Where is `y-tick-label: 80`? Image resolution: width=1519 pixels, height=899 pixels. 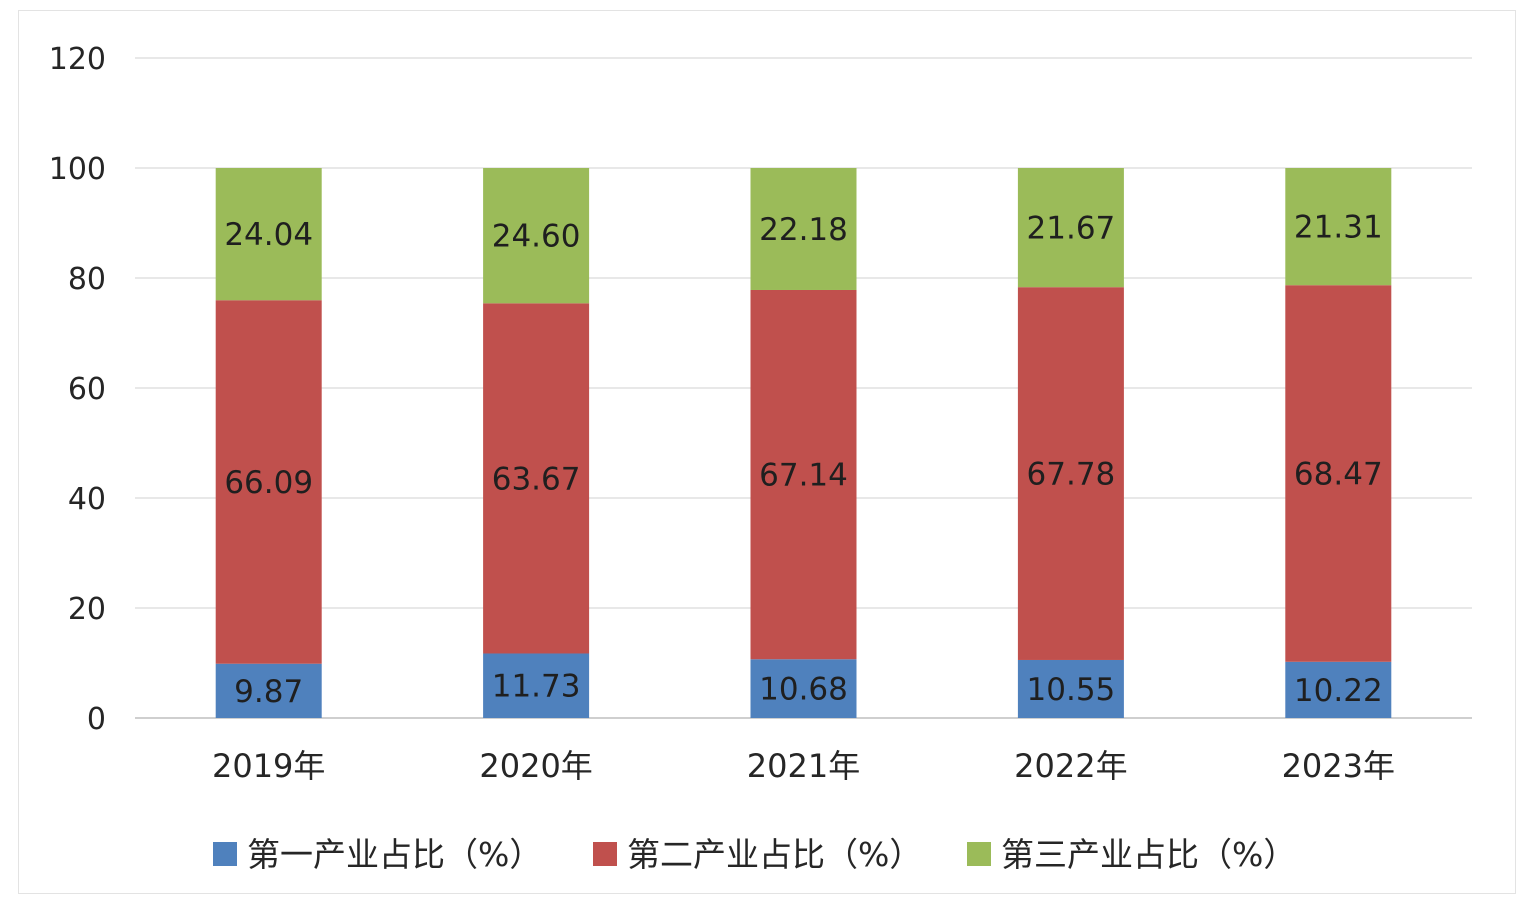
y-tick-label: 80 is located at coordinates (87, 279).